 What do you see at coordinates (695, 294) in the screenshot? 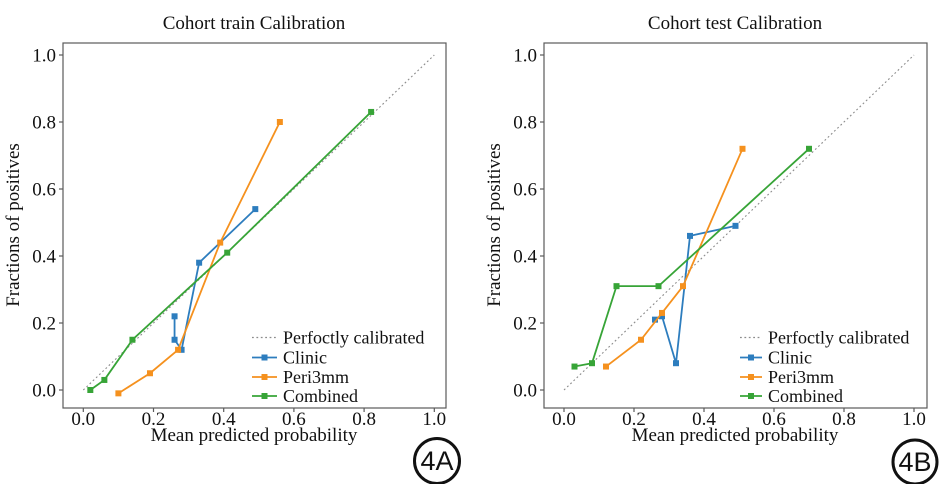
I see `series-line-clinic` at bounding box center [695, 294].